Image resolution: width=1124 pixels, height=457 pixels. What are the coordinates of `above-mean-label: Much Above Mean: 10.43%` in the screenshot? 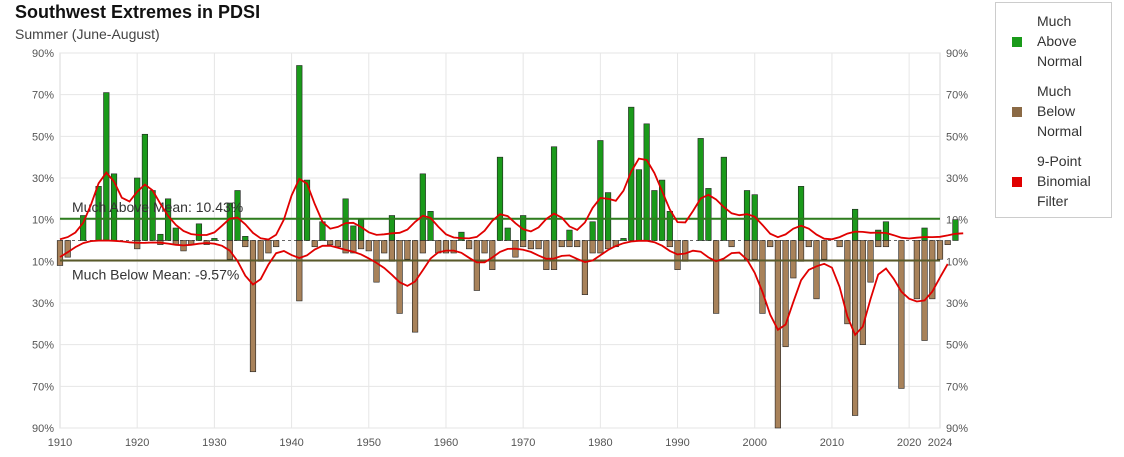 It's located at (157, 207).